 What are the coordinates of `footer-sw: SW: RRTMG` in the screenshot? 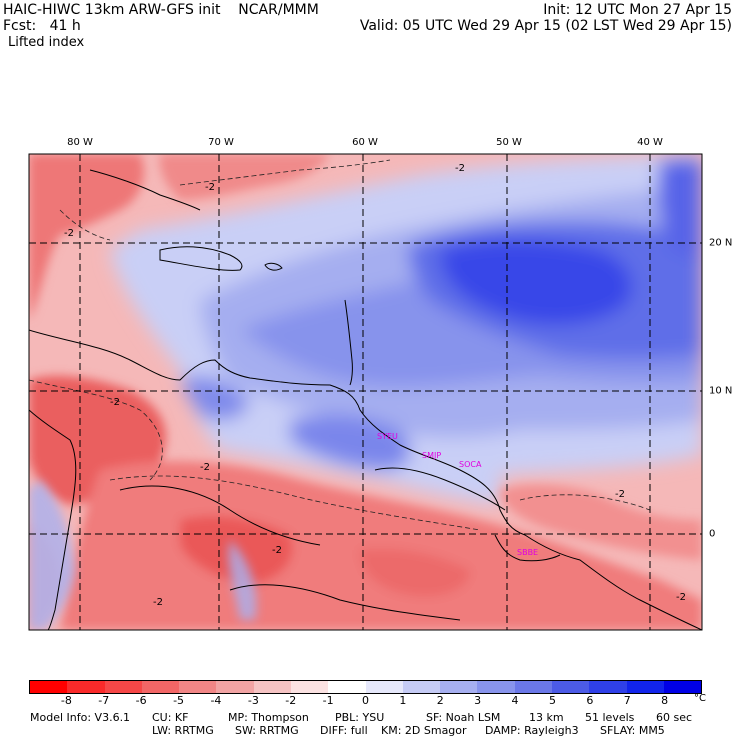 It's located at (267, 730).